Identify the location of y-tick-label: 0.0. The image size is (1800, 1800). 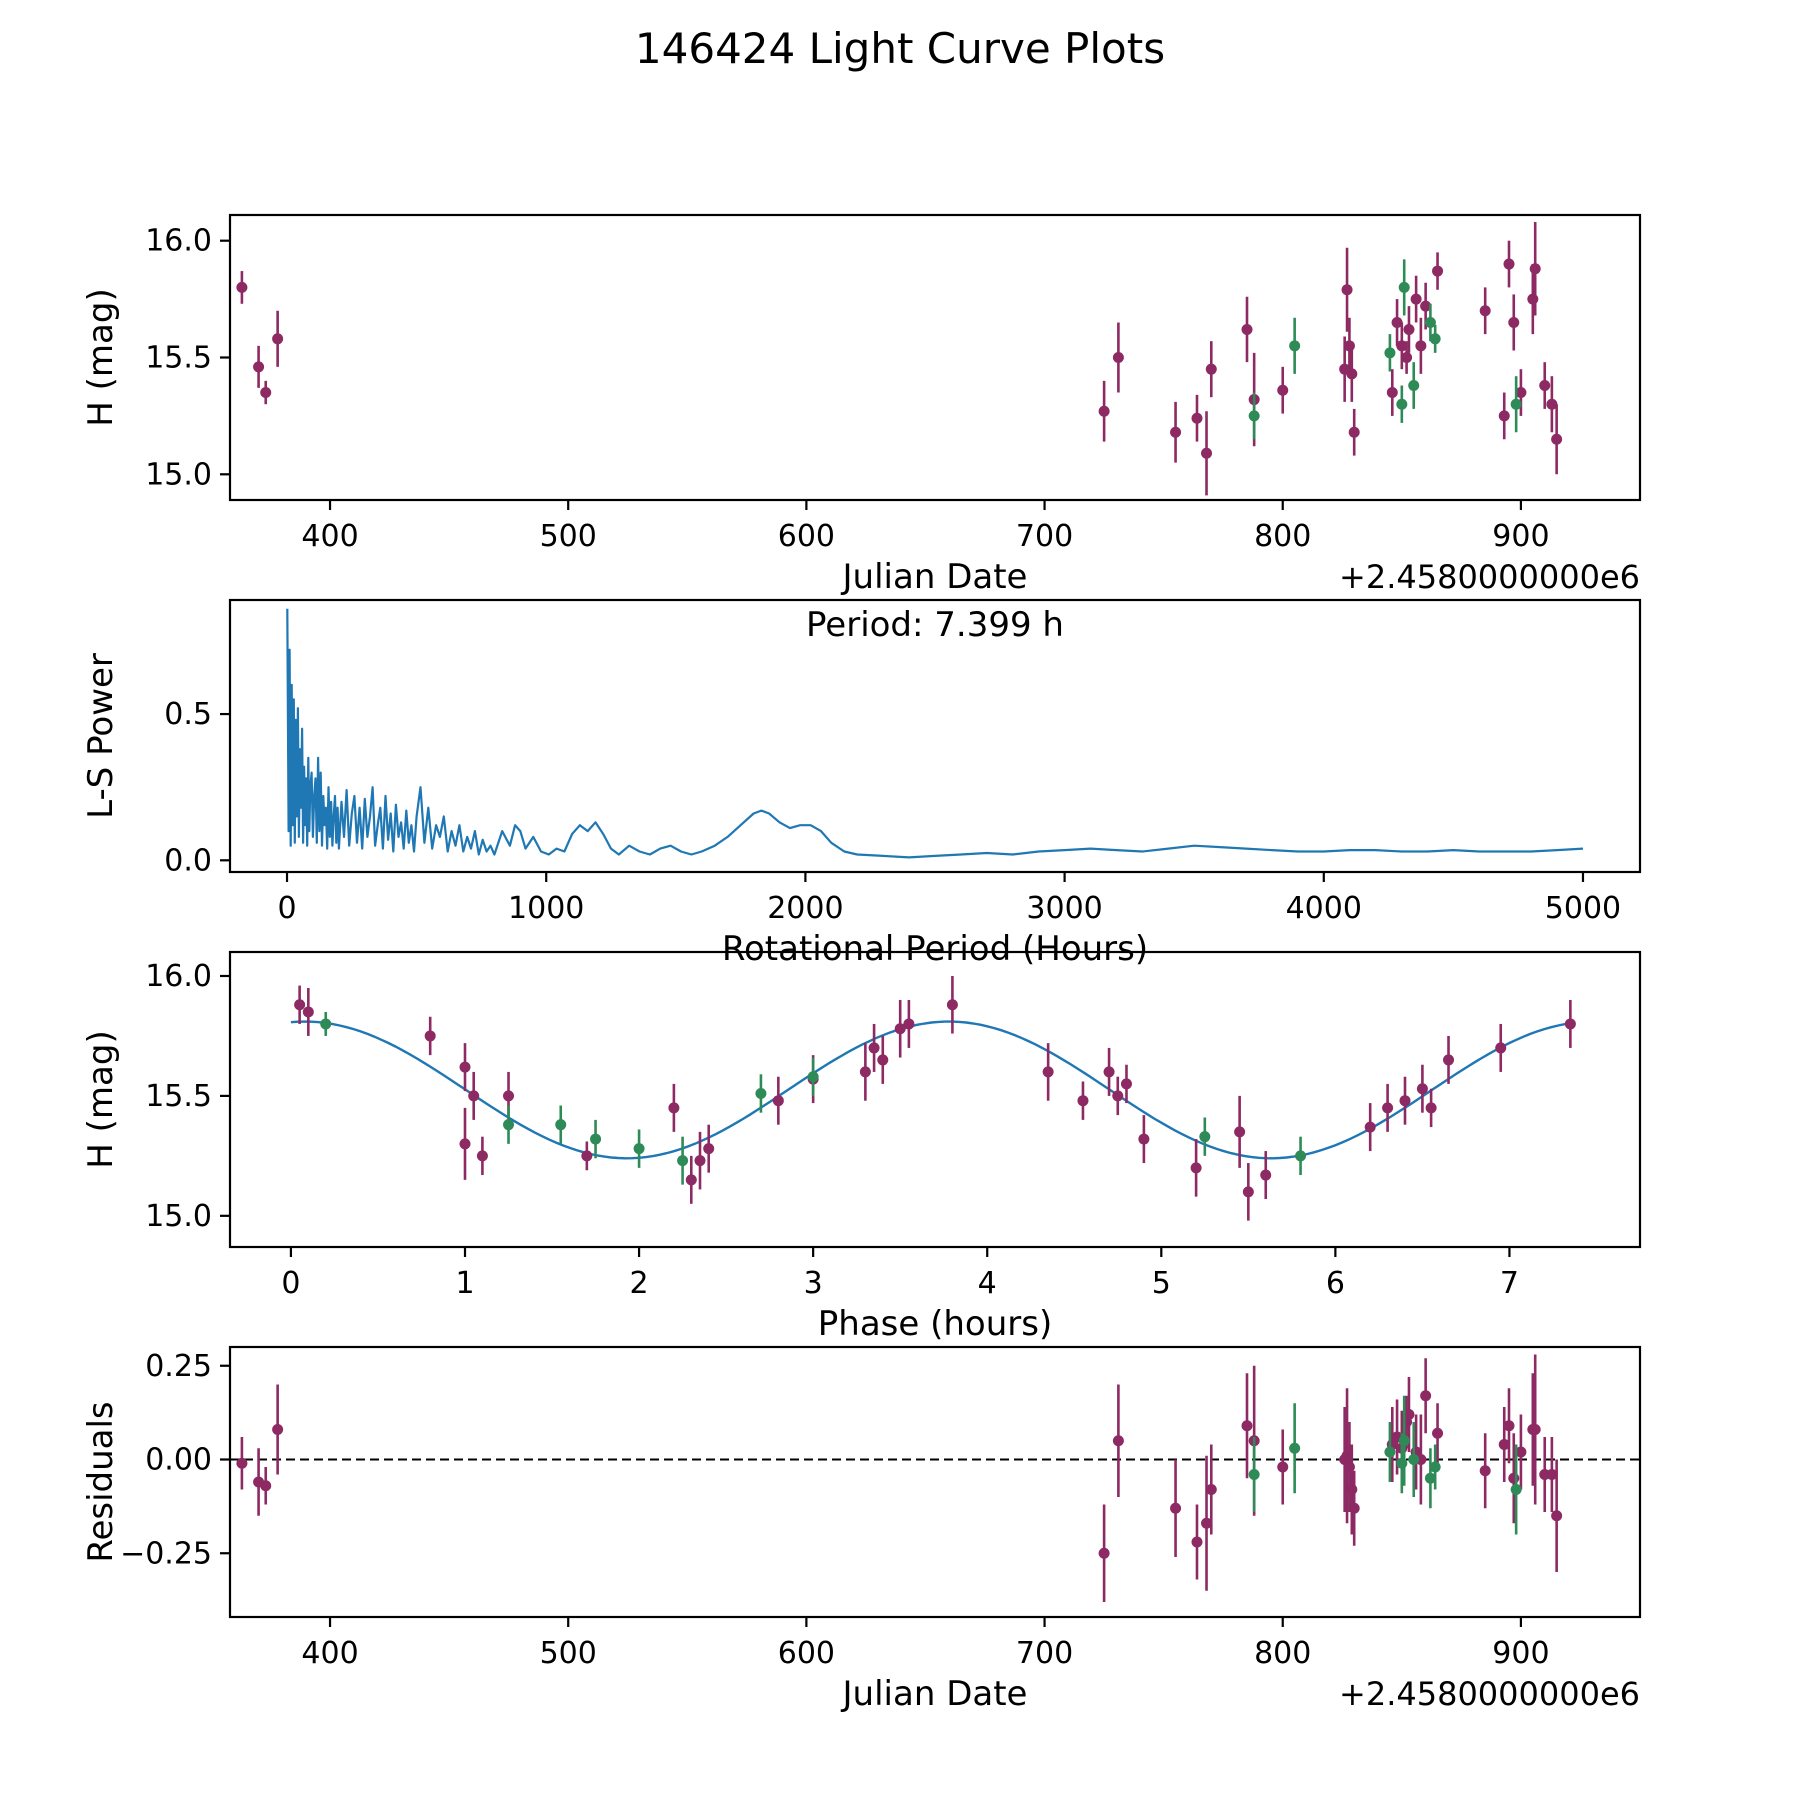
(188, 860).